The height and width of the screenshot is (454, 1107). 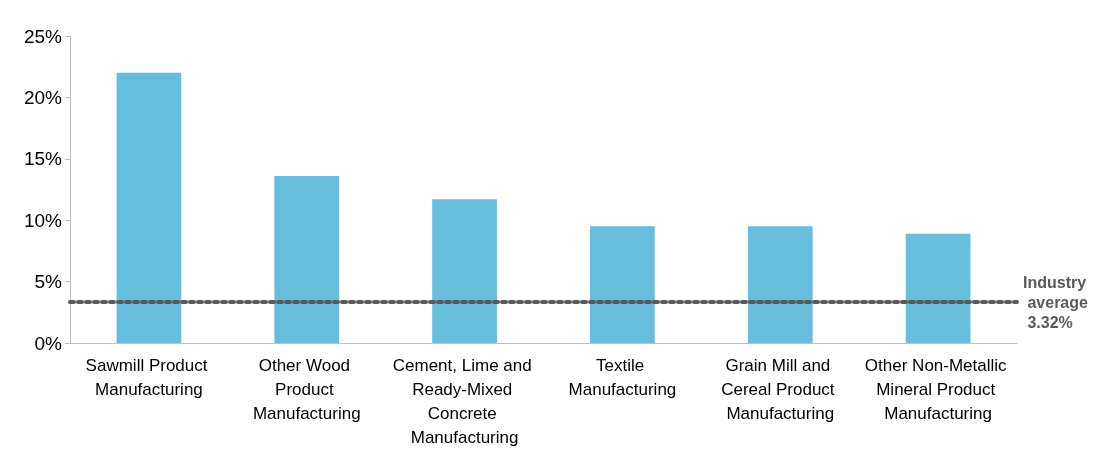 I want to click on y-tick-label: 20%, so click(x=43, y=97).